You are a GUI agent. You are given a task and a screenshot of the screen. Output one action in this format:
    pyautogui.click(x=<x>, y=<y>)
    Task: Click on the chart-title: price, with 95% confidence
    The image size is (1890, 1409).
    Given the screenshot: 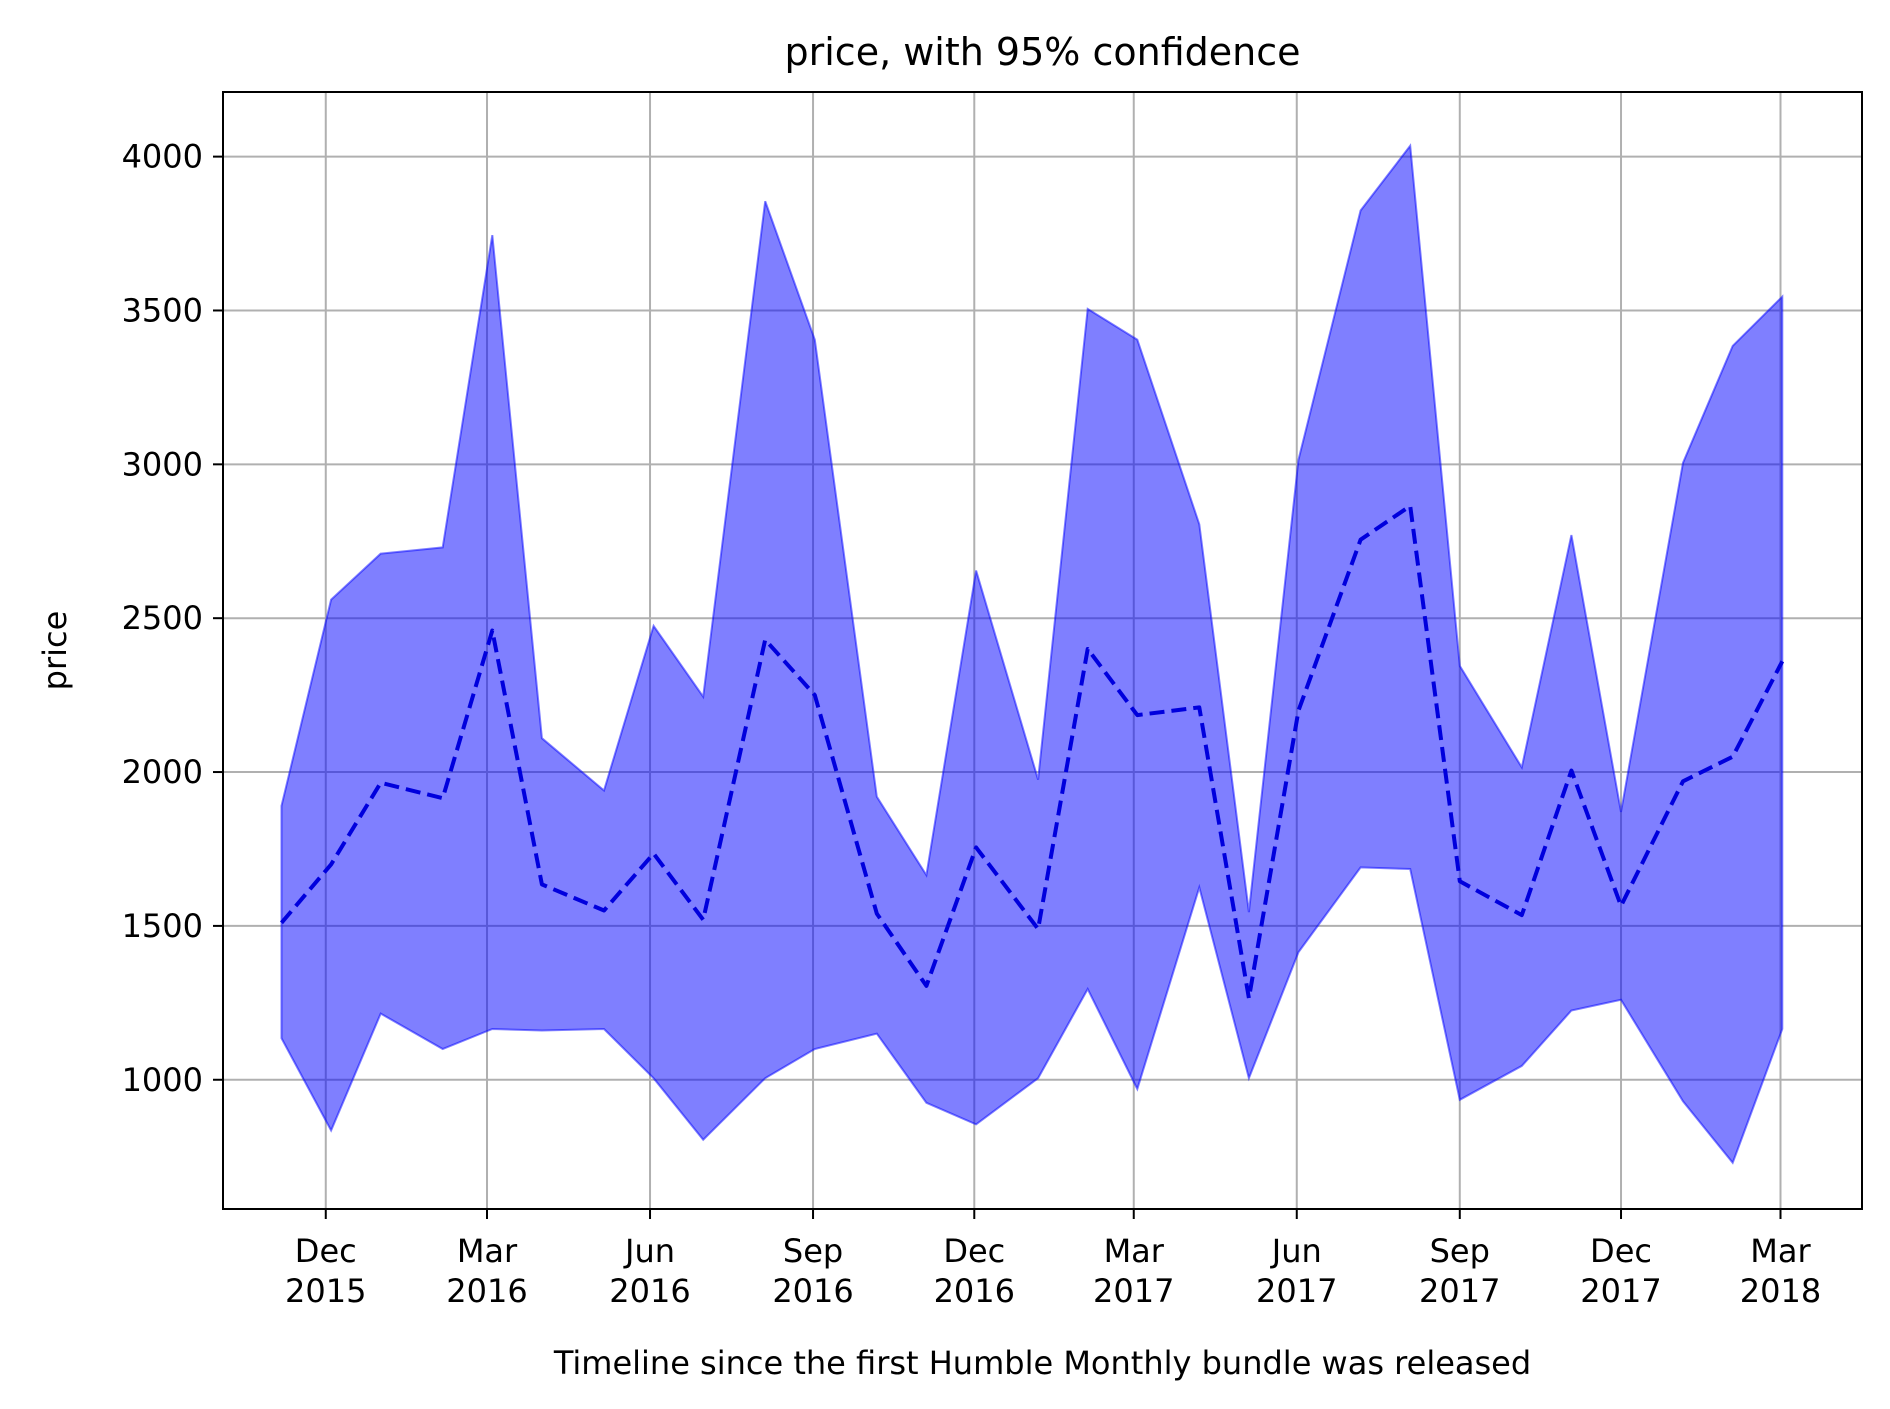 What is the action you would take?
    pyautogui.click(x=1043, y=52)
    